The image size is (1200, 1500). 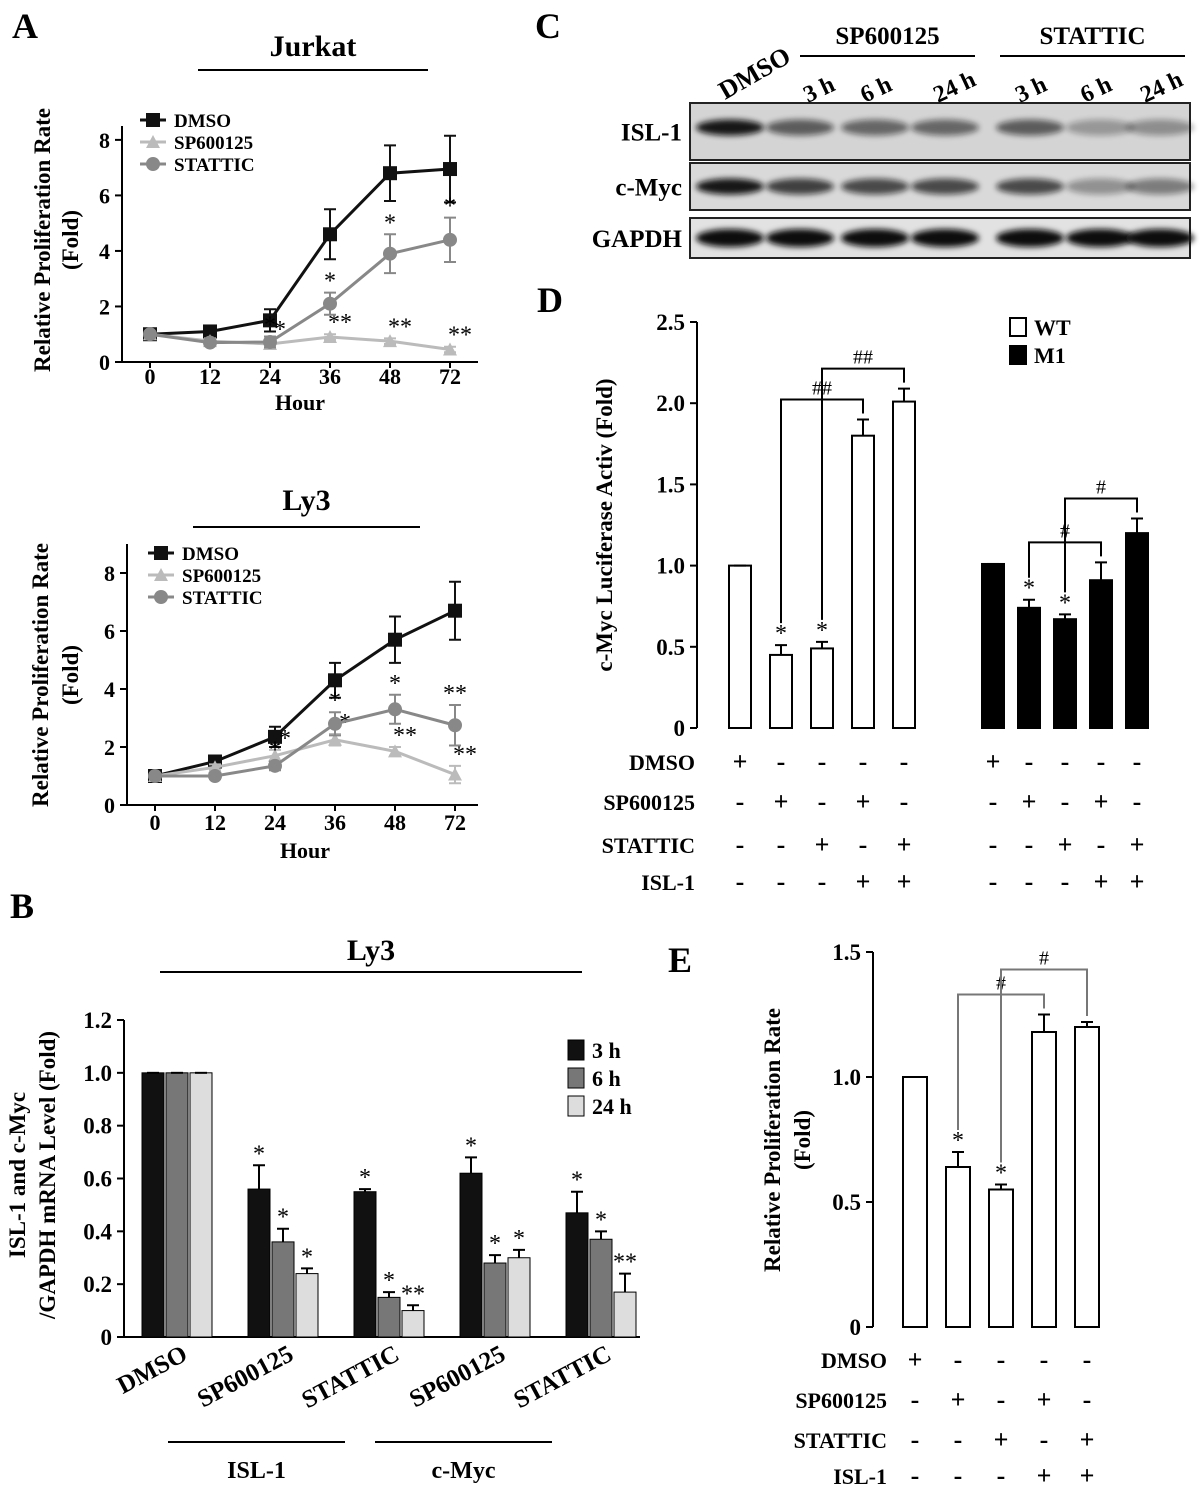 I want to click on series-line, so click(x=300, y=291).